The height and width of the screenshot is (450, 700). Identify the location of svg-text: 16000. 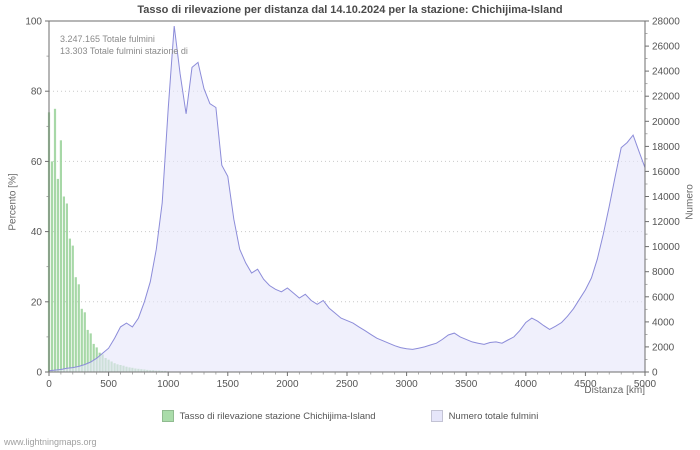
(666, 172).